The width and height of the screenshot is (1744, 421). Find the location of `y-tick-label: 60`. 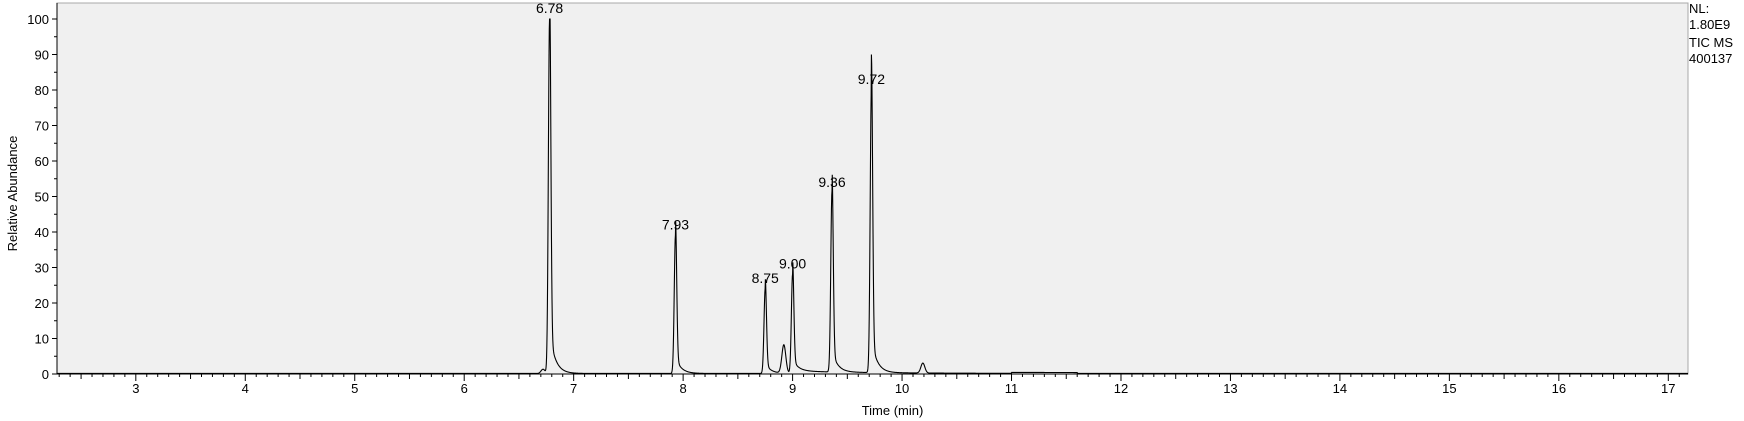

y-tick-label: 60 is located at coordinates (42, 161).